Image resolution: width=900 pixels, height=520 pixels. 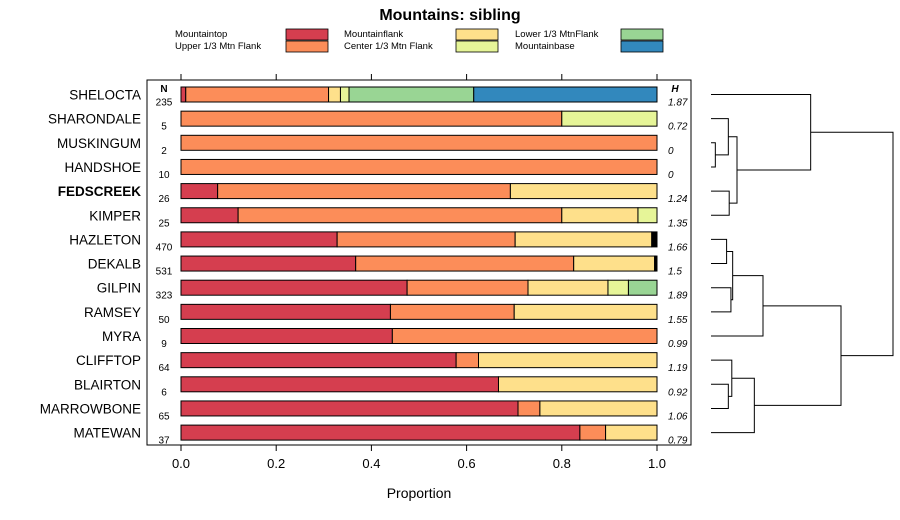 What do you see at coordinates (164, 151) in the screenshot?
I see `n-value: 2` at bounding box center [164, 151].